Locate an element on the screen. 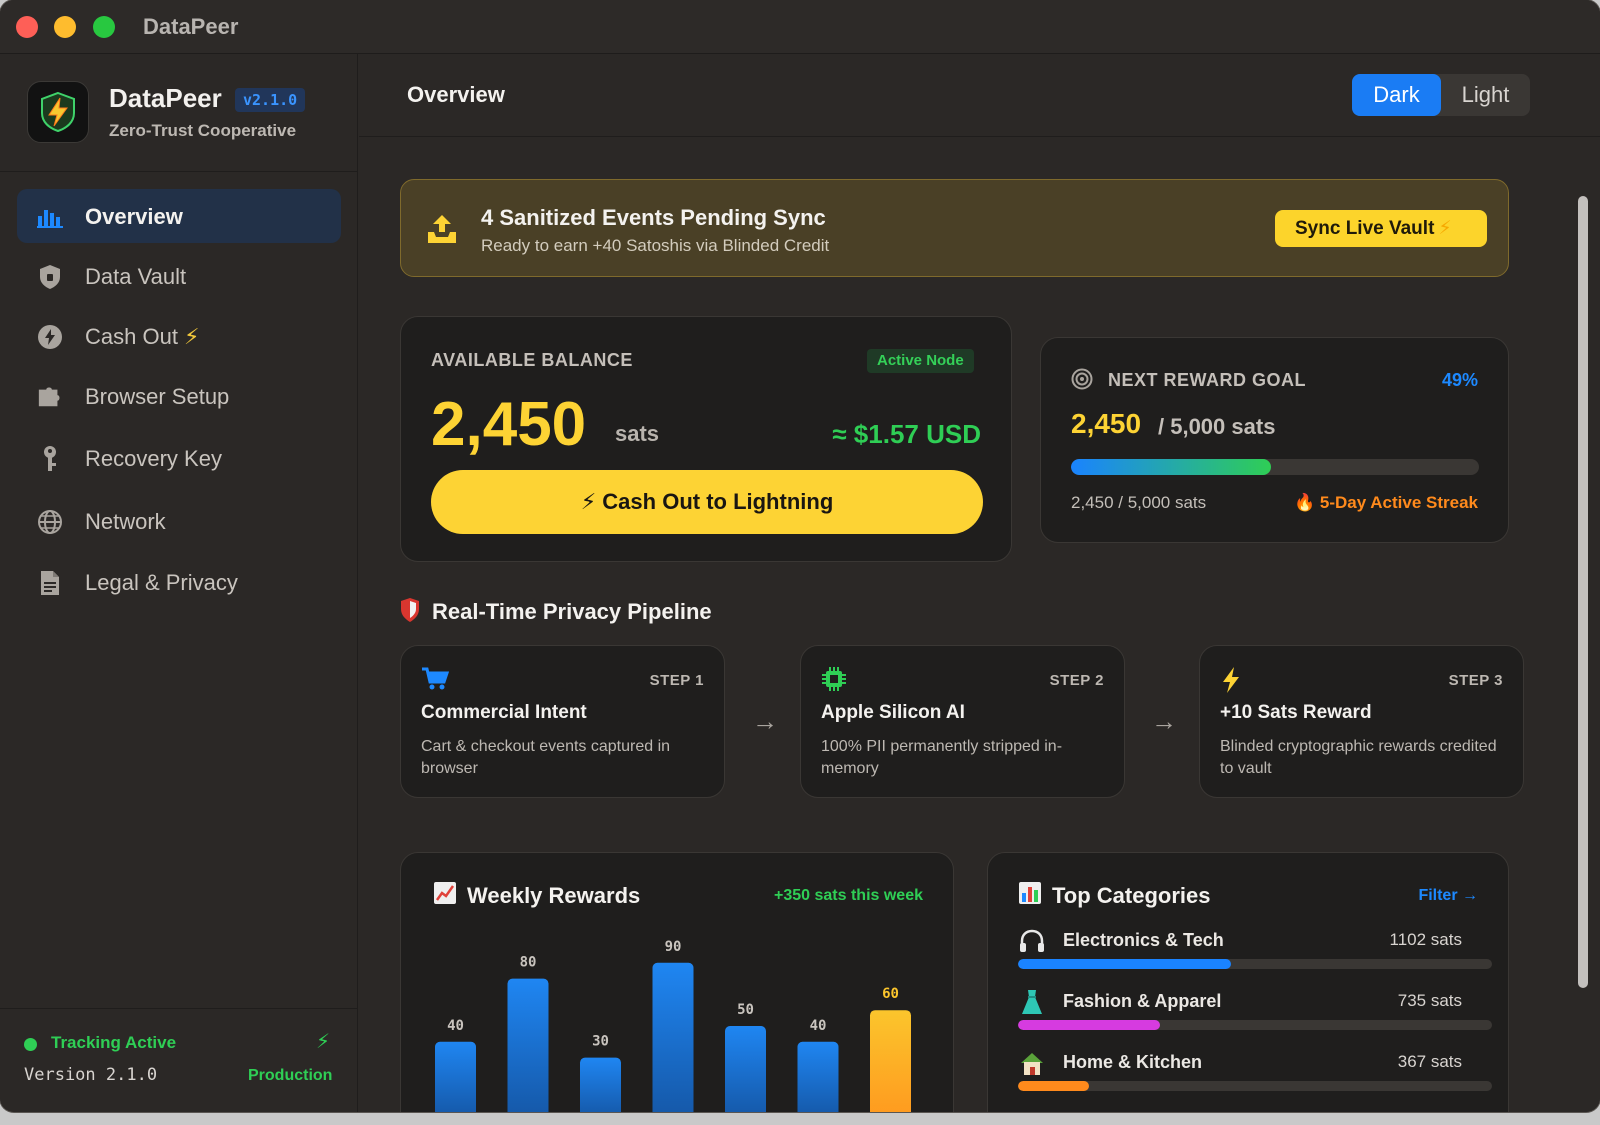 This screenshot has height=1125, width=1600. goal-percent: 49% is located at coordinates (1459, 380).